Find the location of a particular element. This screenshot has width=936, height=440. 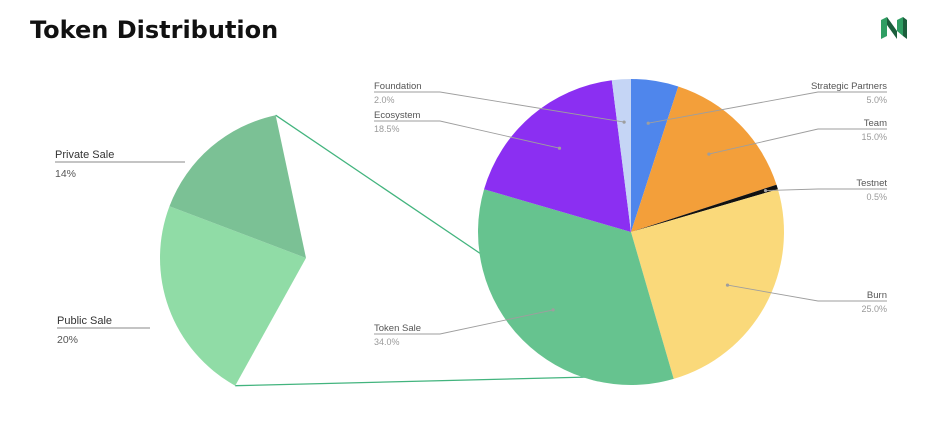

slice-value-strategic: 5.0% is located at coordinates (876, 100).